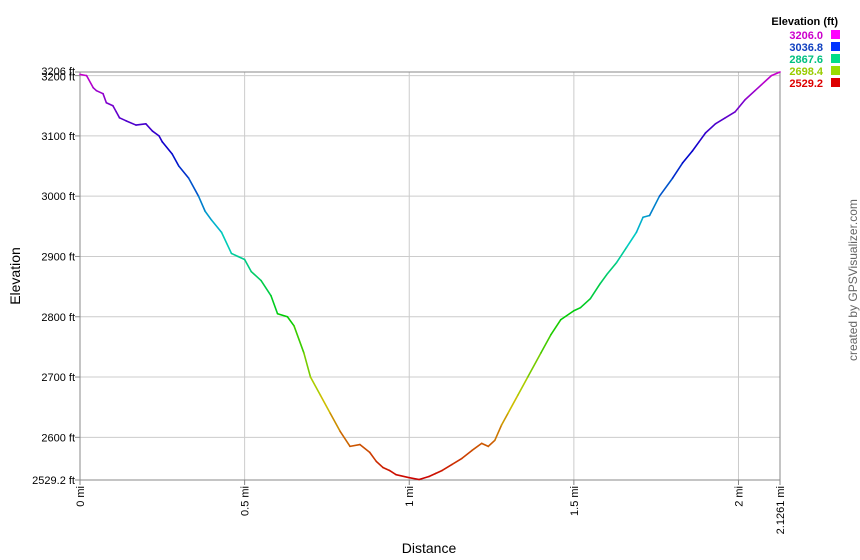  Describe the element at coordinates (58, 78) in the screenshot. I see `y-tick-label: 3200 ft` at that location.